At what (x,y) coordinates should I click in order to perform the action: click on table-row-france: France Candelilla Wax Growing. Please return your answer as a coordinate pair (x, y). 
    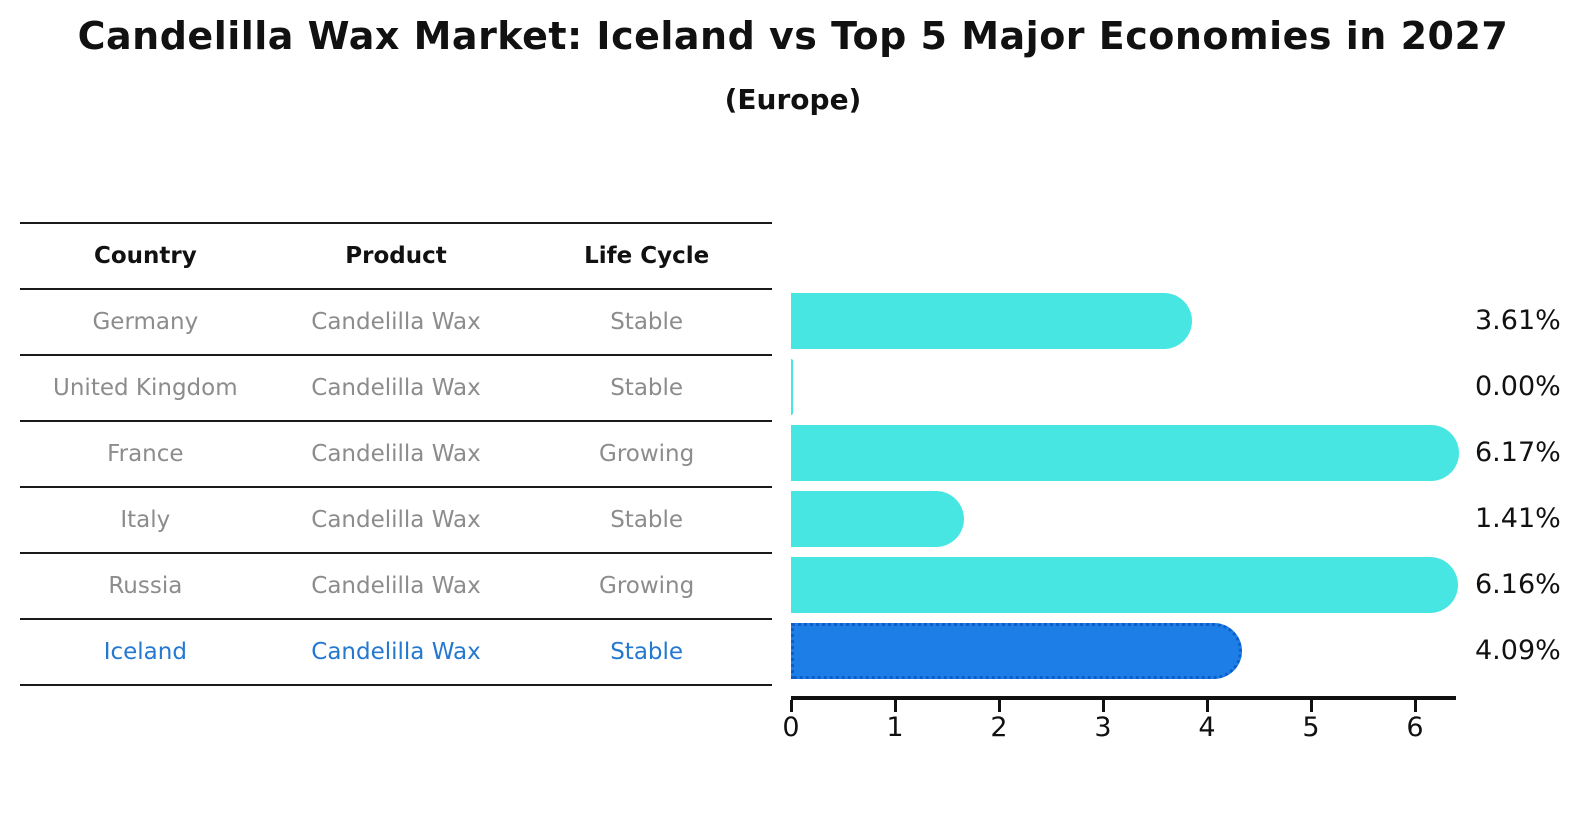
    Looking at the image, I should click on (396, 455).